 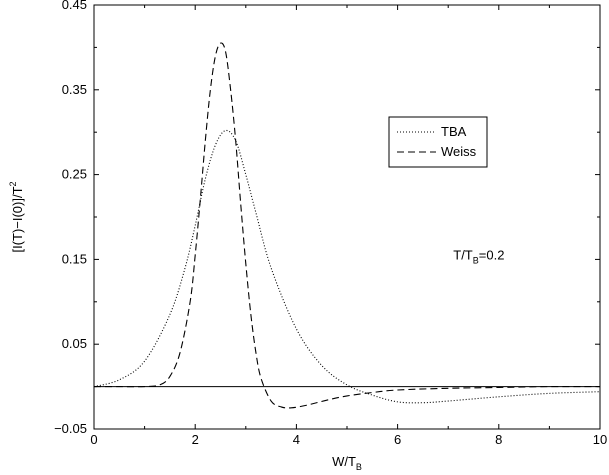 I want to click on x-axis-label-sub: B, so click(x=359, y=467).